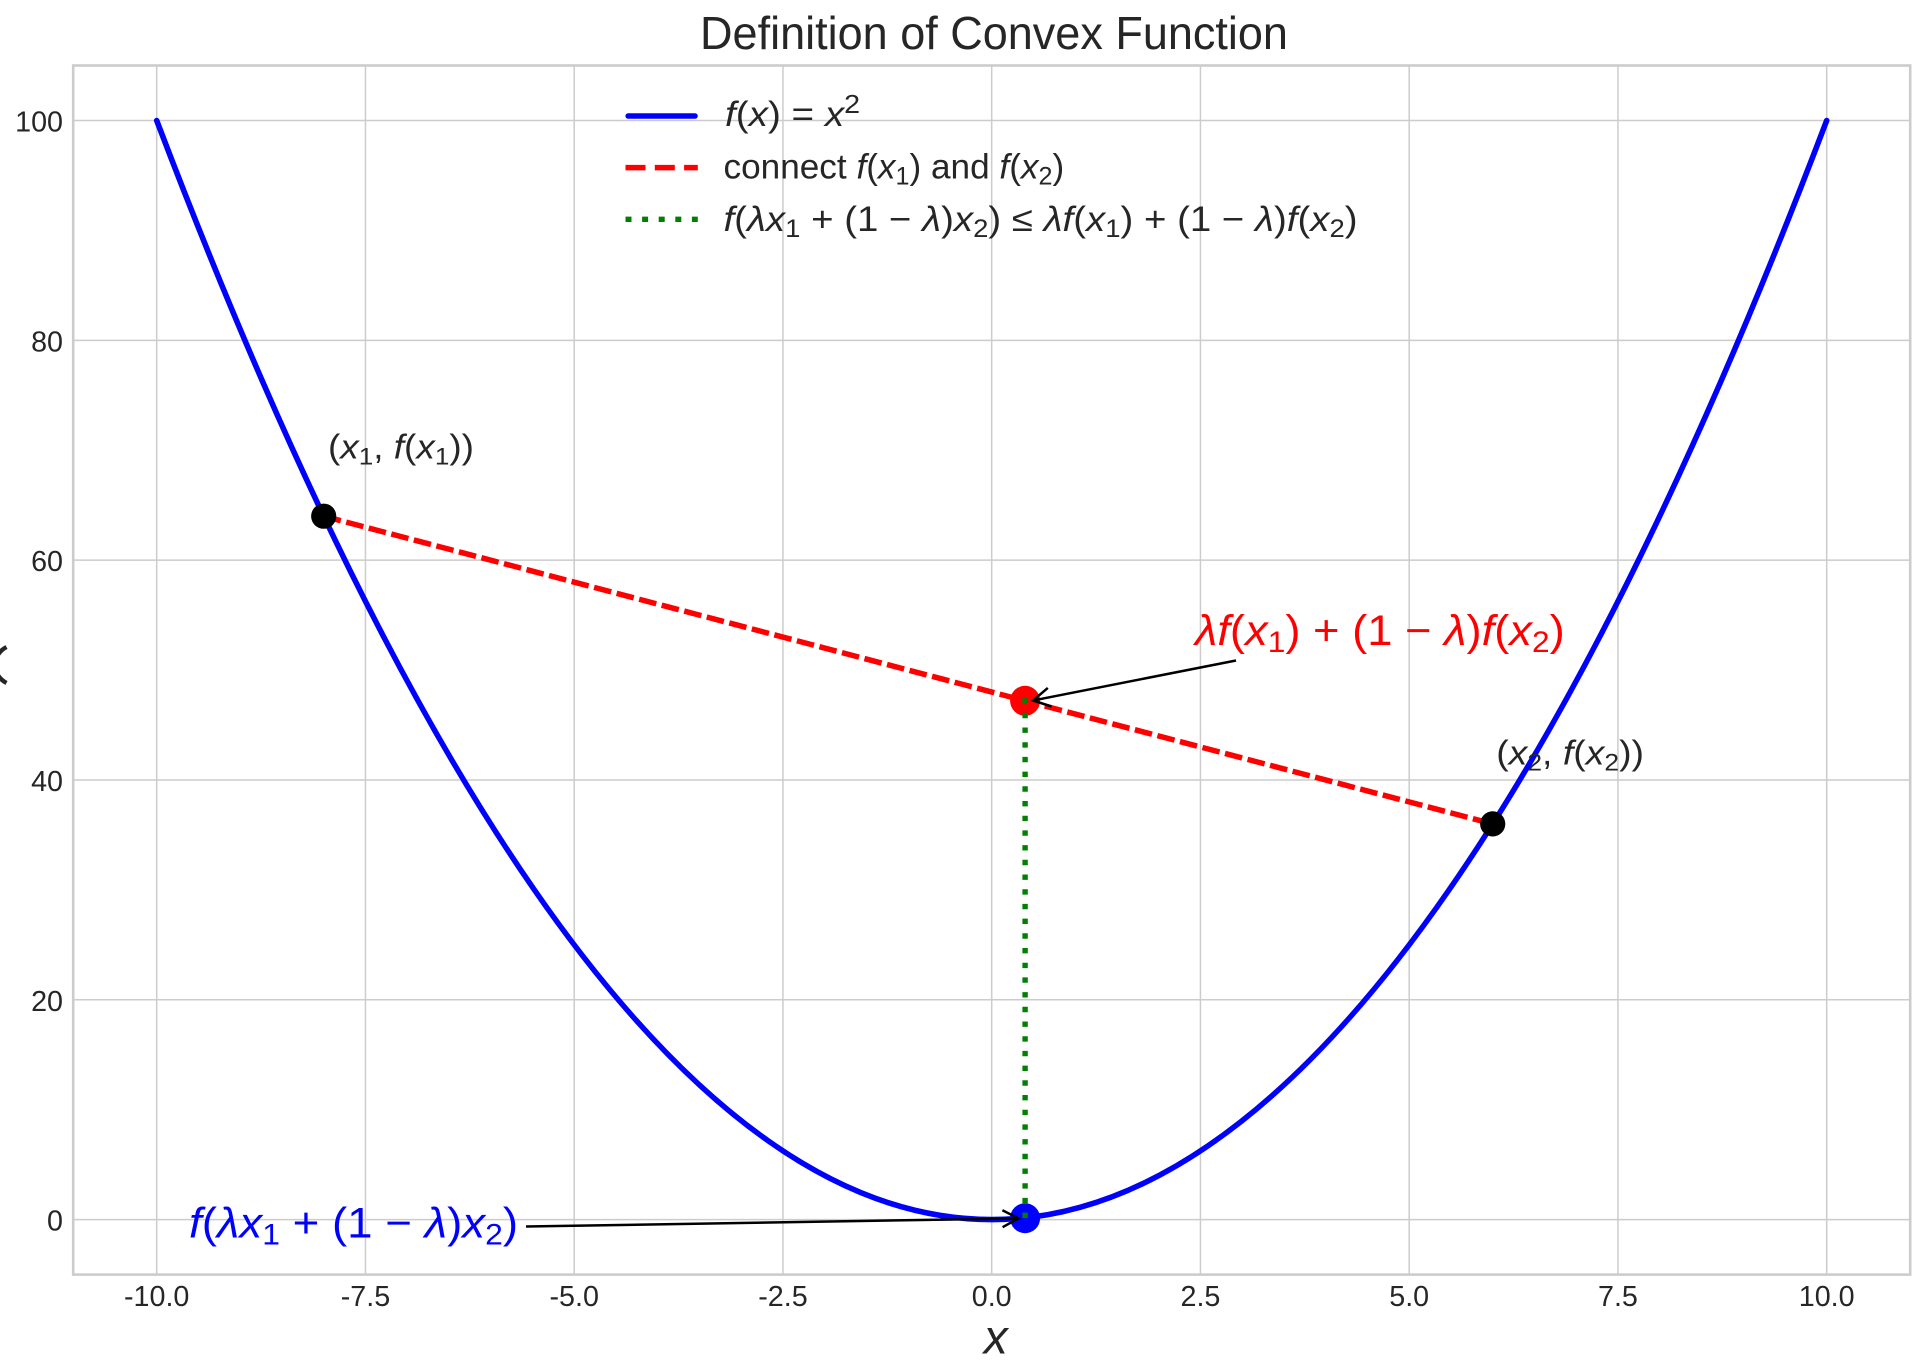 The width and height of the screenshot is (1928, 1372). What do you see at coordinates (156, 1297) in the screenshot?
I see `svg-text: -10.0` at bounding box center [156, 1297].